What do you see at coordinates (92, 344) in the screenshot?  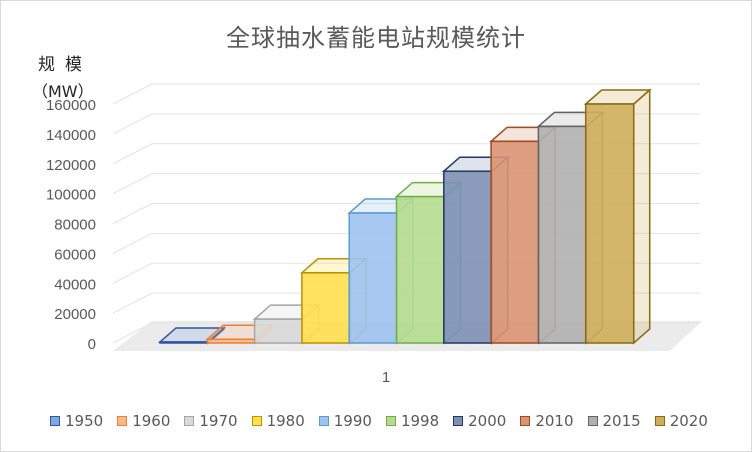 I see `y-tick-label: 0` at bounding box center [92, 344].